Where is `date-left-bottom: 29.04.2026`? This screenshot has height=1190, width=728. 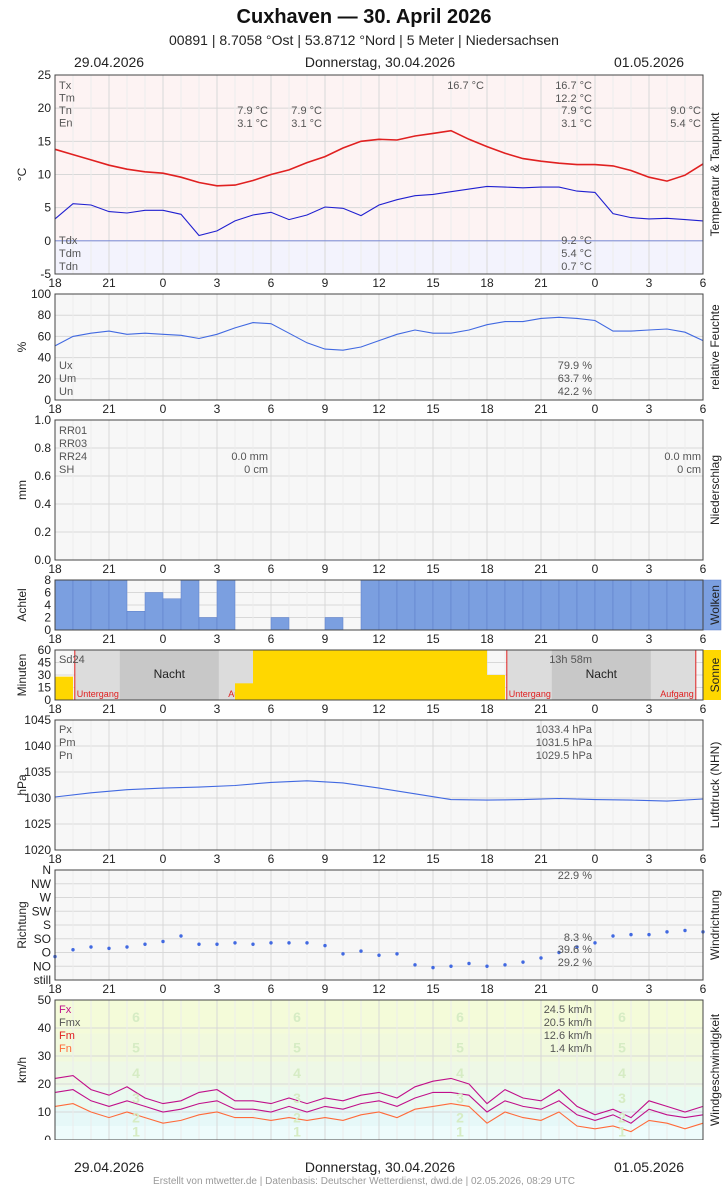 date-left-bottom: 29.04.2026 is located at coordinates (109, 1167).